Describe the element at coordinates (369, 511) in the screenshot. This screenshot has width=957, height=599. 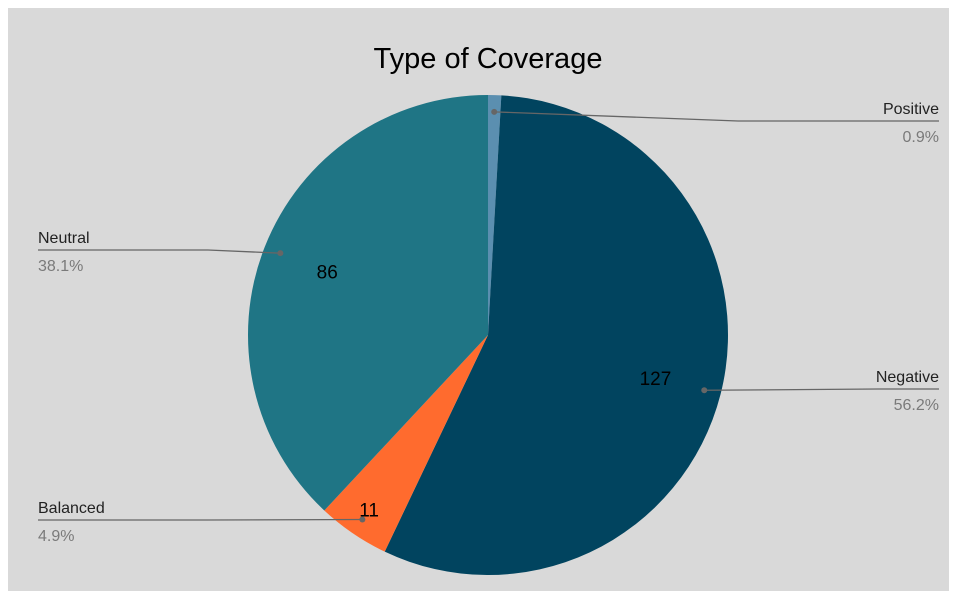
I see `data-label-balanced: 11` at that location.